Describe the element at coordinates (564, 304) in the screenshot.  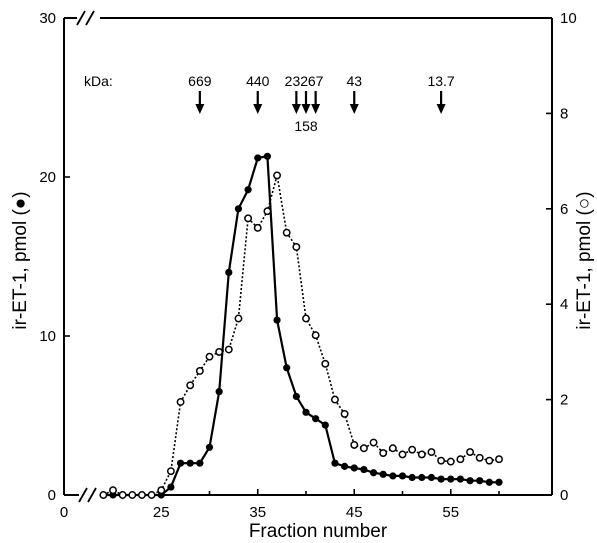
I see `y-right-tick-label: 4` at that location.